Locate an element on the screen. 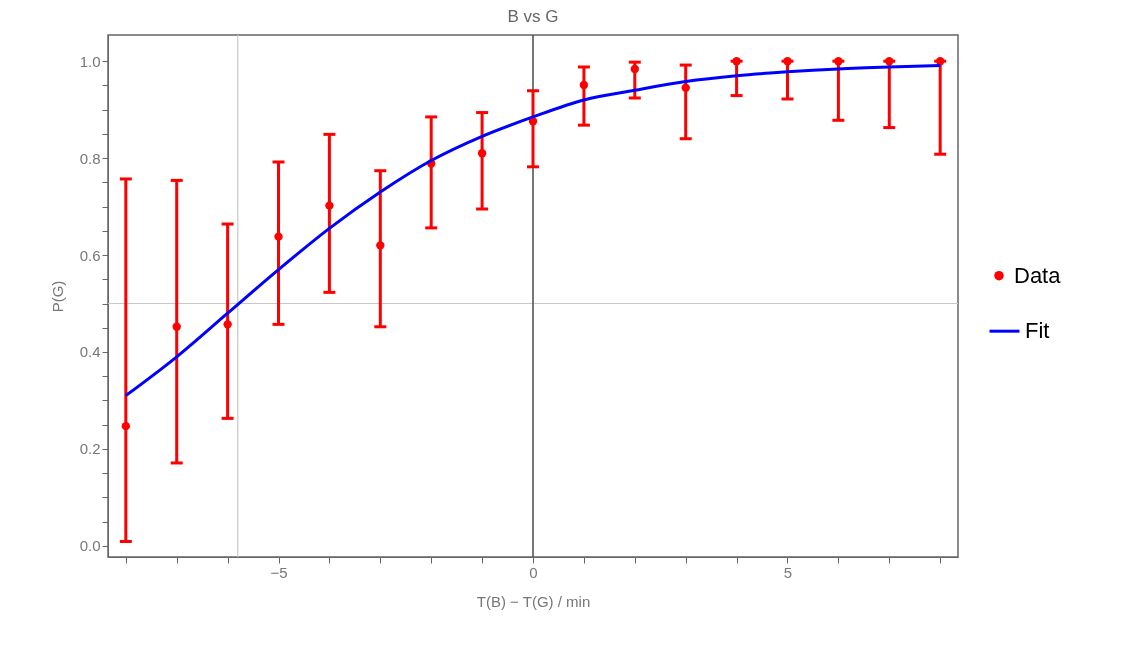  y-tick-label: 0.6 is located at coordinates (90, 255).